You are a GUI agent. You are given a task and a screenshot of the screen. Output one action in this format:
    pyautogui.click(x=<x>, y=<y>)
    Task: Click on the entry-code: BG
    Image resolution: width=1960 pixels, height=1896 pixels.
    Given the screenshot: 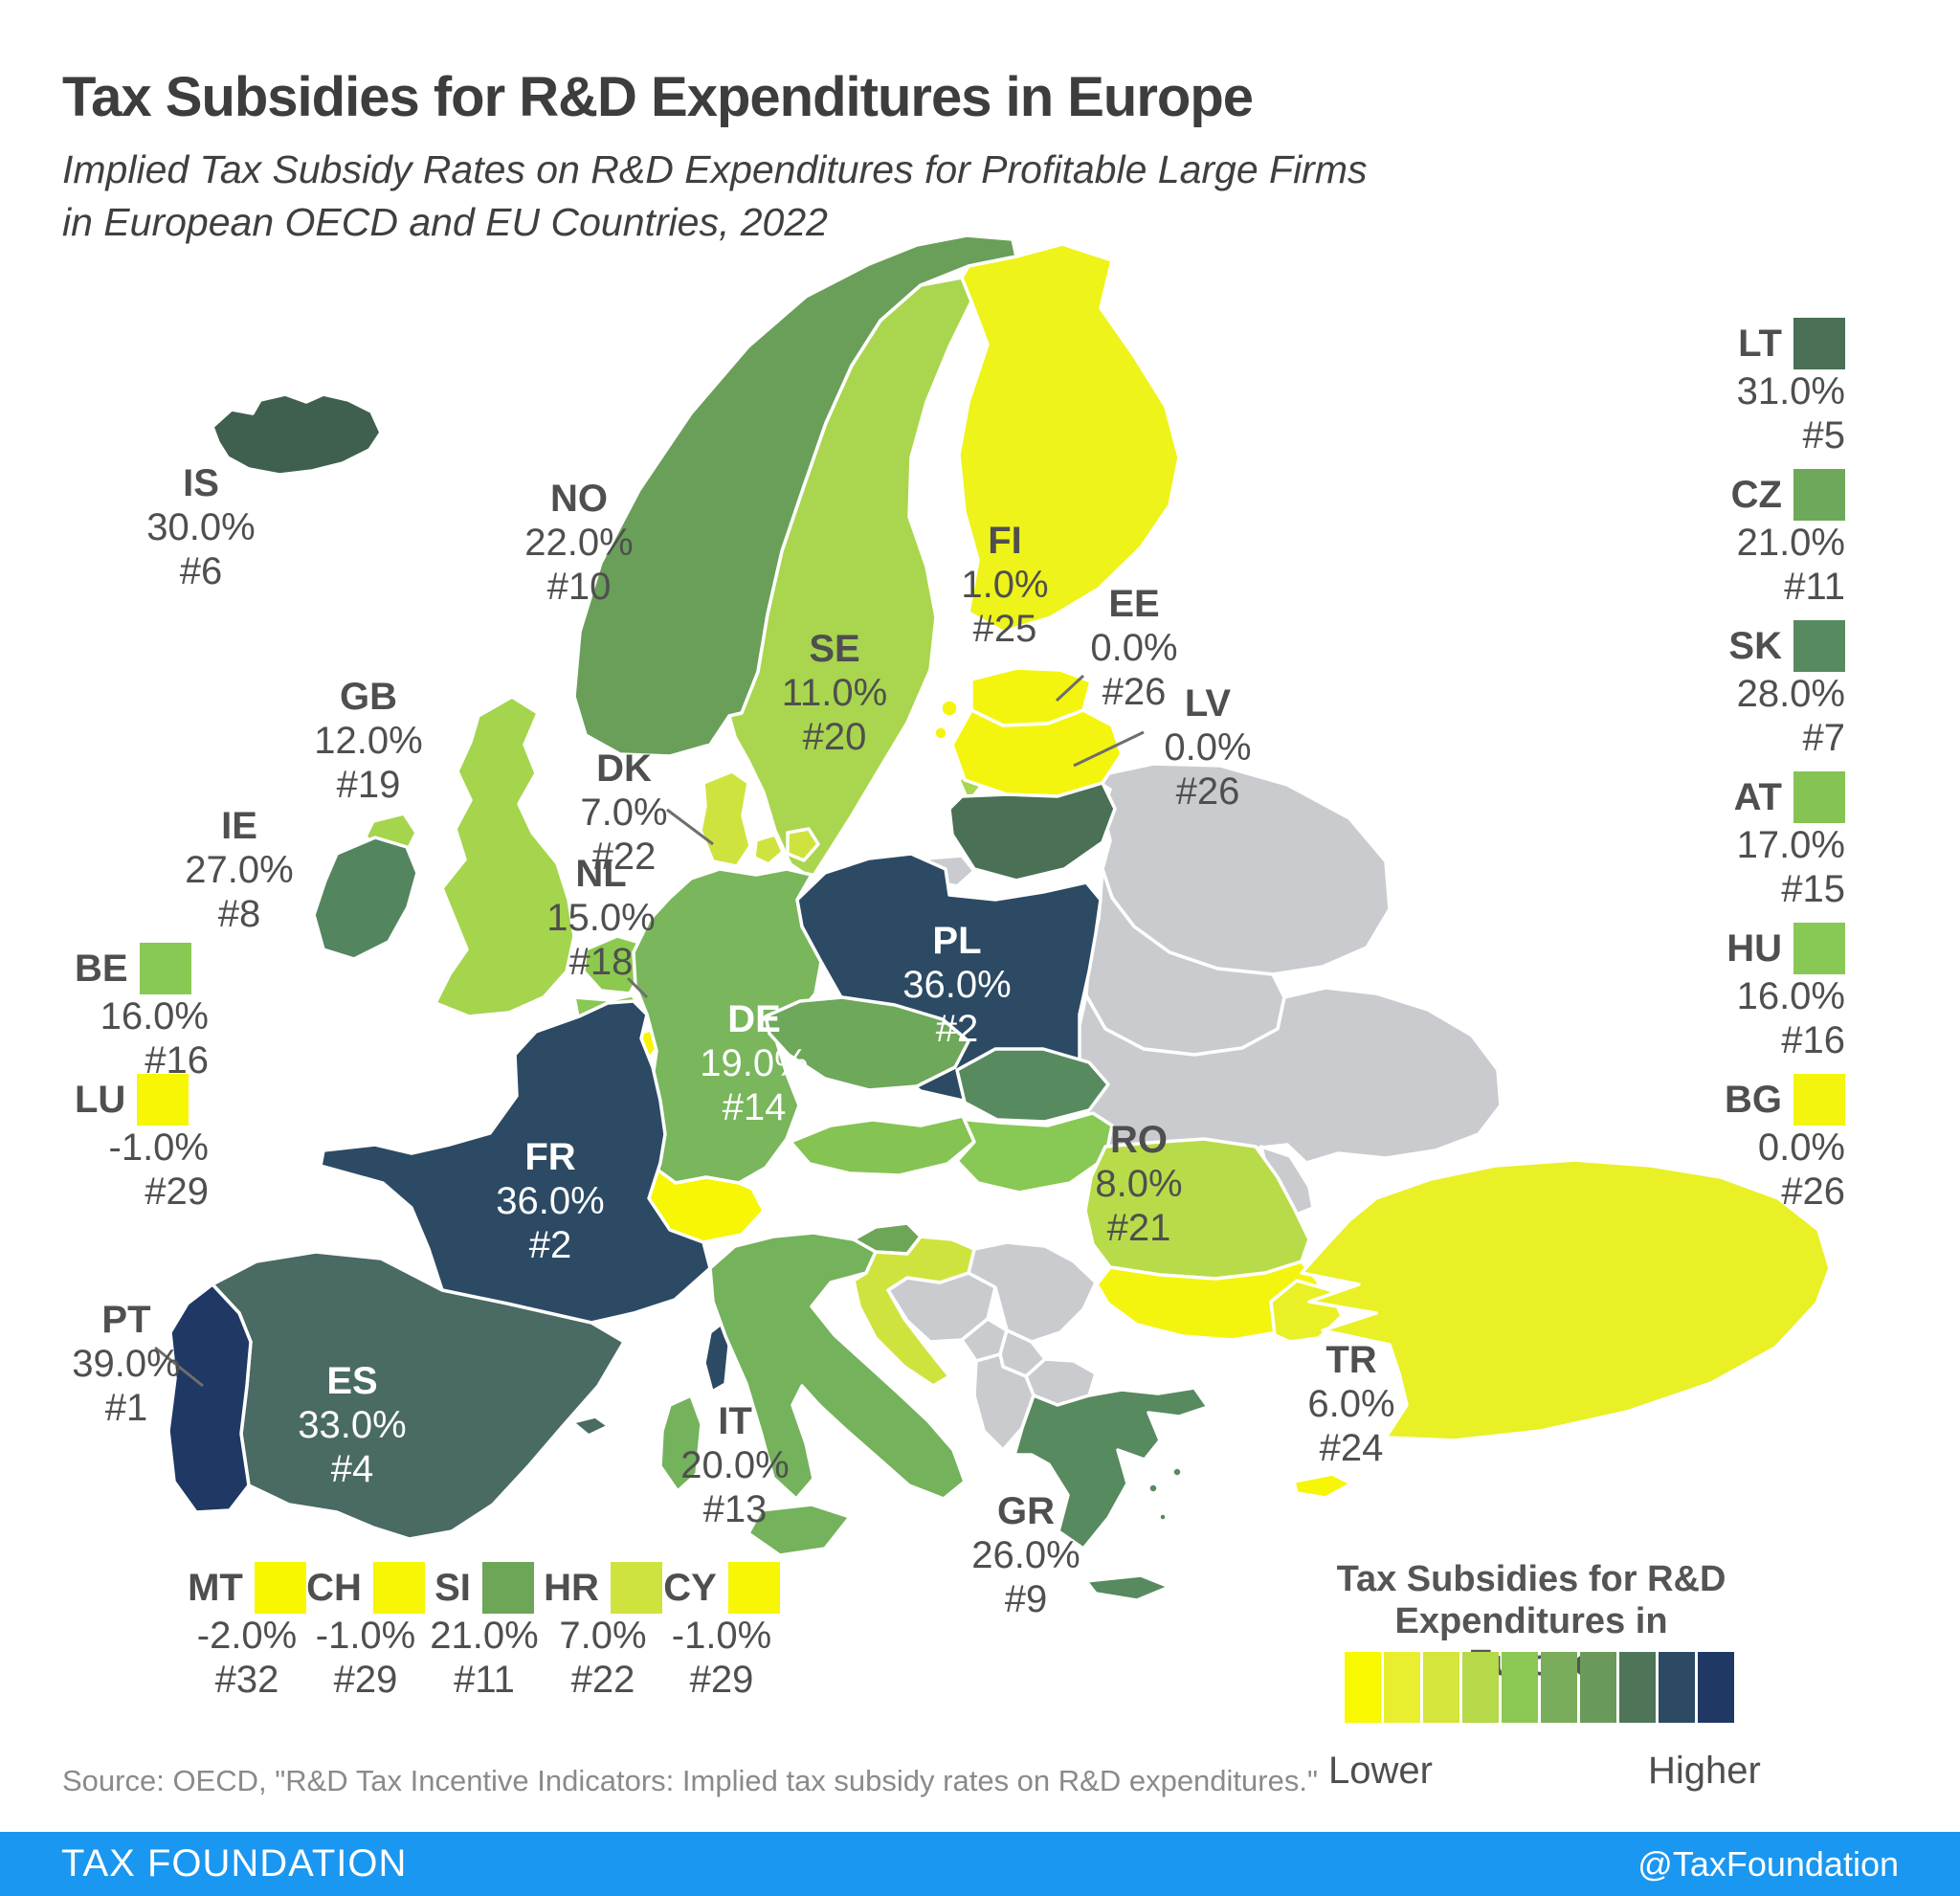 What is the action you would take?
    pyautogui.click(x=1753, y=1100)
    